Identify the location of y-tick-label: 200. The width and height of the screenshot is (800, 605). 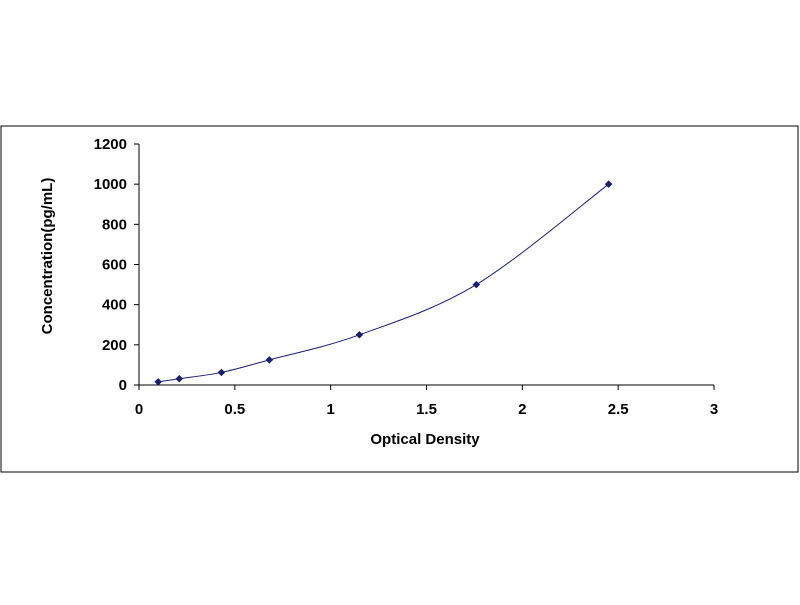
(114, 345).